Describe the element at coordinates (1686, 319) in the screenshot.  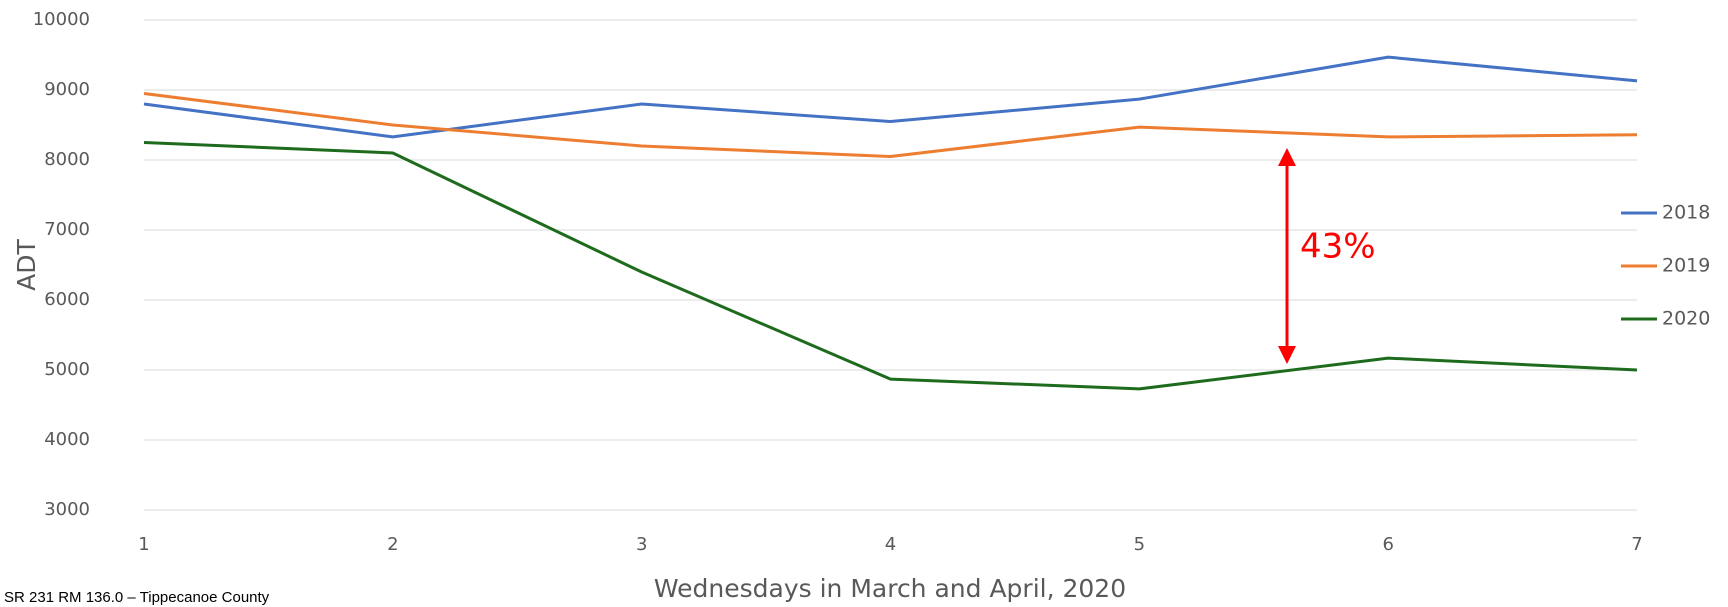
I see `legend-label: 2020` at that location.